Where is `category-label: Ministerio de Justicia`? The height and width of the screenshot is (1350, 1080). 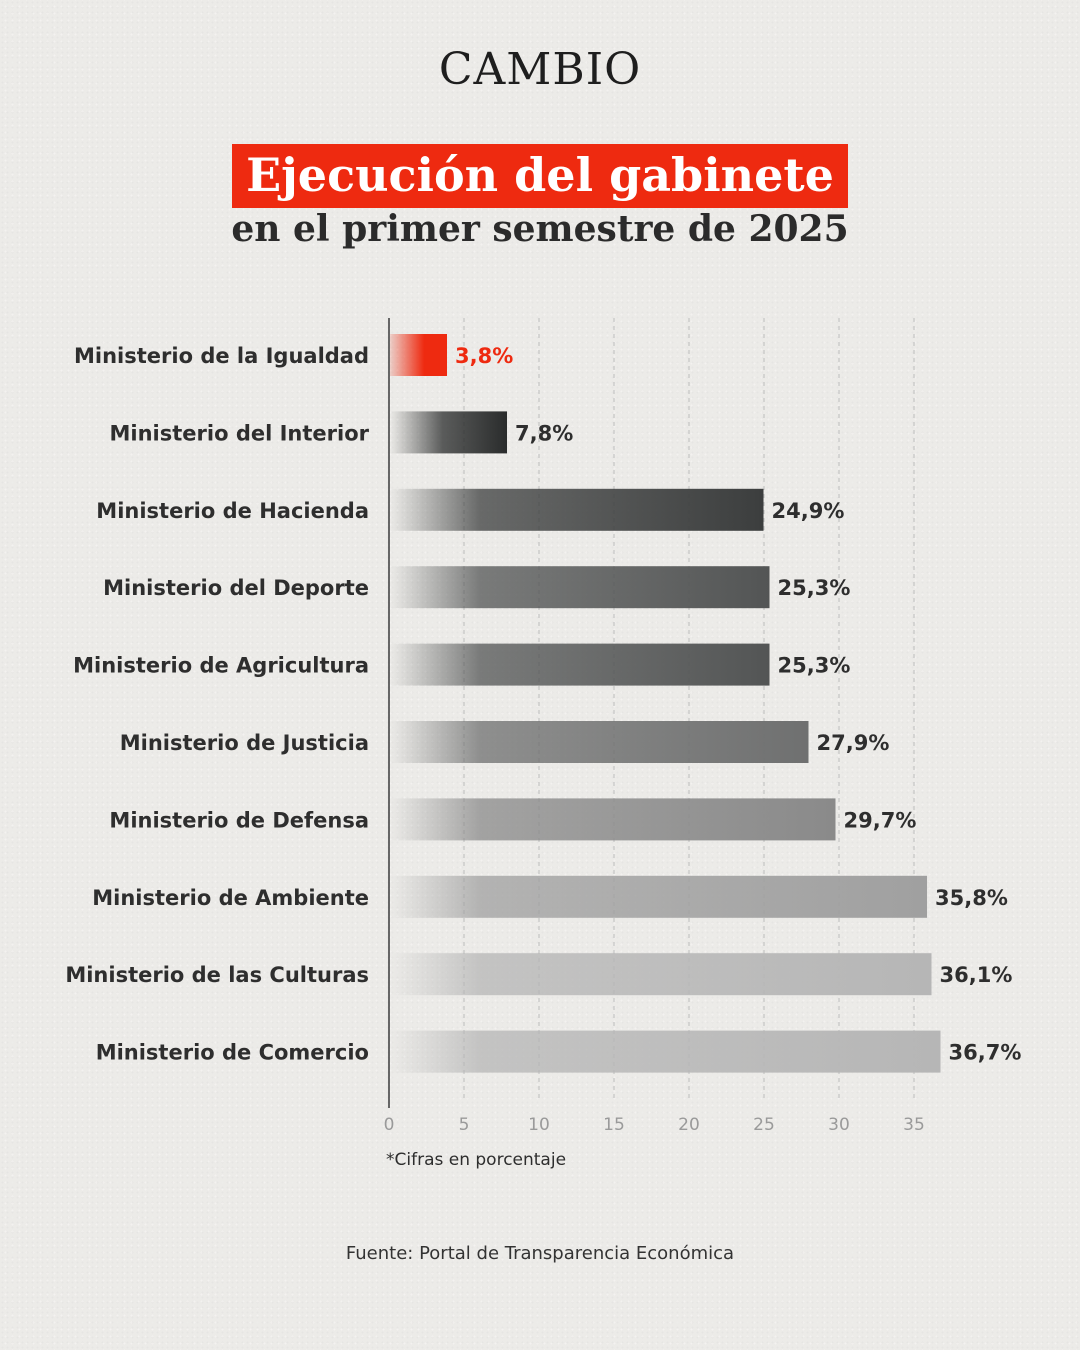 category-label: Ministerio de Justicia is located at coordinates (244, 743).